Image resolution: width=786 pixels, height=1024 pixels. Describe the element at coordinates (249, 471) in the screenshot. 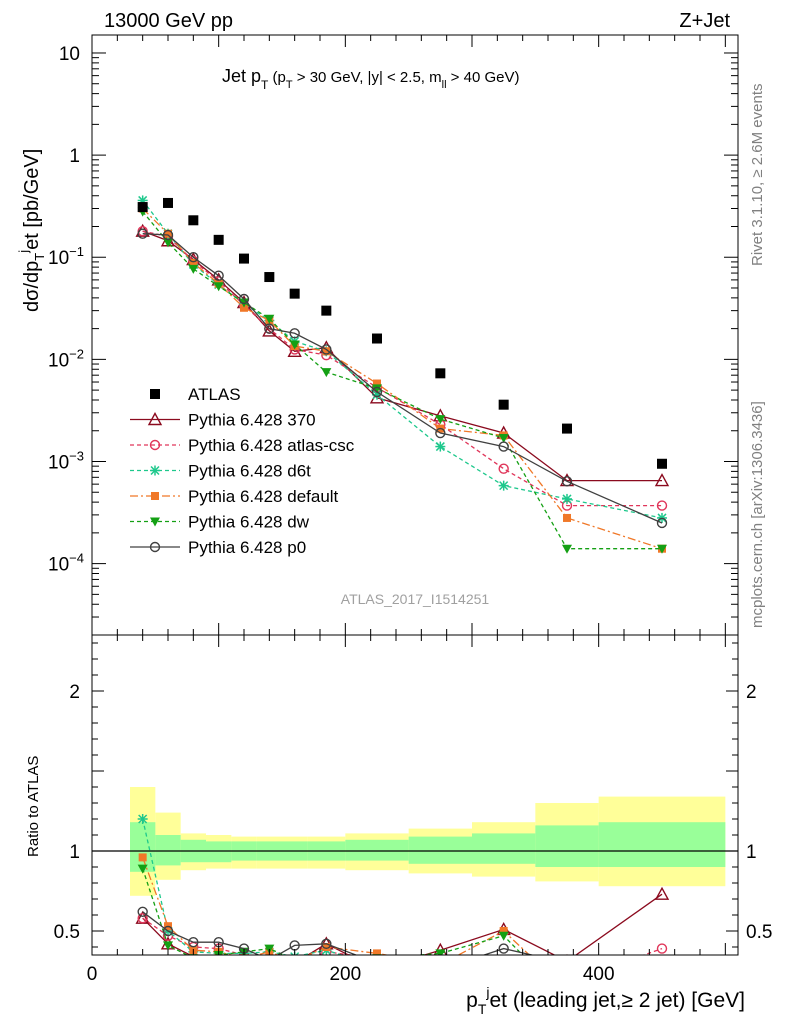

I see `legend-label: Pythia 6.428 d6t` at that location.